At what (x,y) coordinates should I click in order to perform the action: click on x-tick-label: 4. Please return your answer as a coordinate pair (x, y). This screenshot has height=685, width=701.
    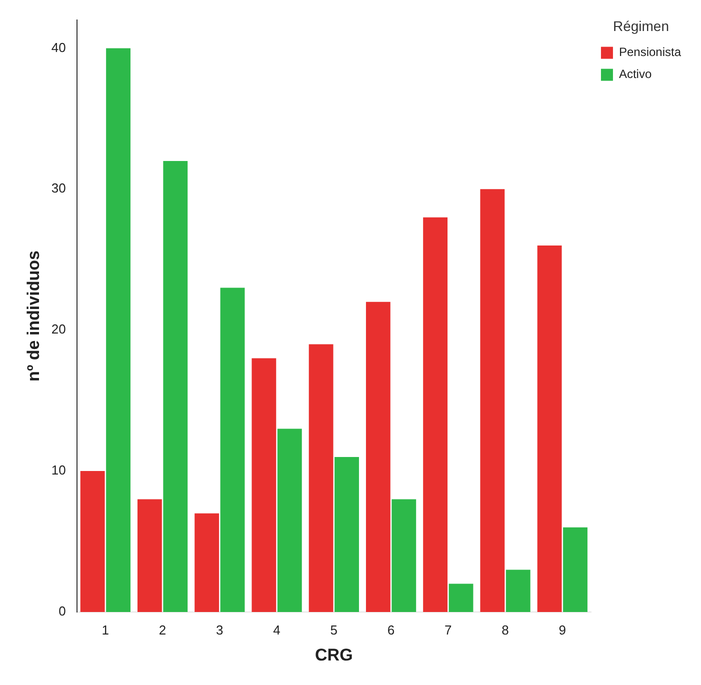
    Looking at the image, I should click on (276, 630).